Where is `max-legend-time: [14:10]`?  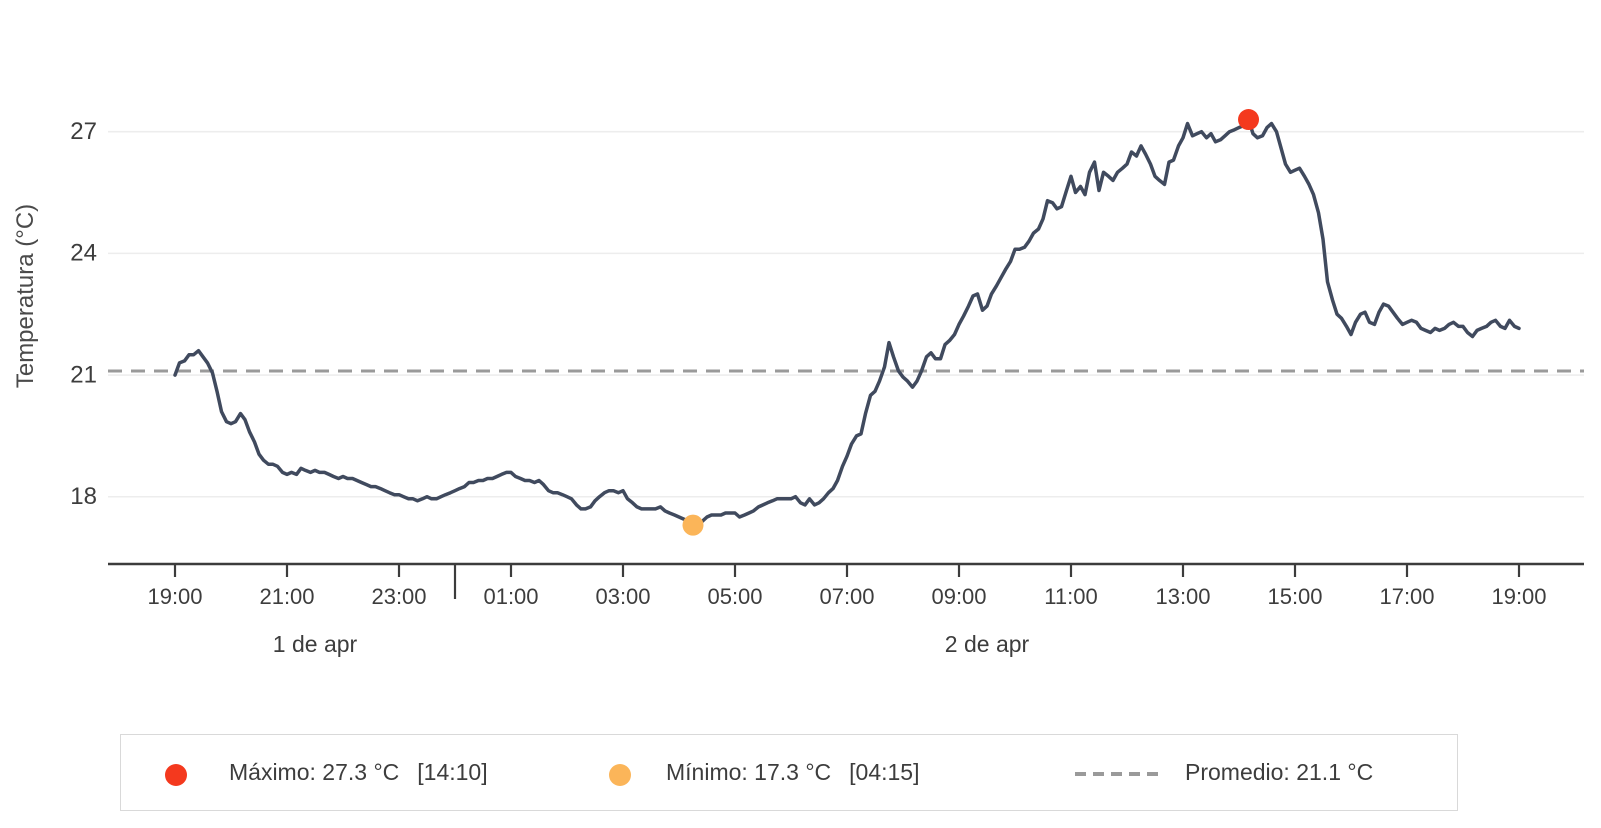
max-legend-time: [14:10] is located at coordinates (452, 771).